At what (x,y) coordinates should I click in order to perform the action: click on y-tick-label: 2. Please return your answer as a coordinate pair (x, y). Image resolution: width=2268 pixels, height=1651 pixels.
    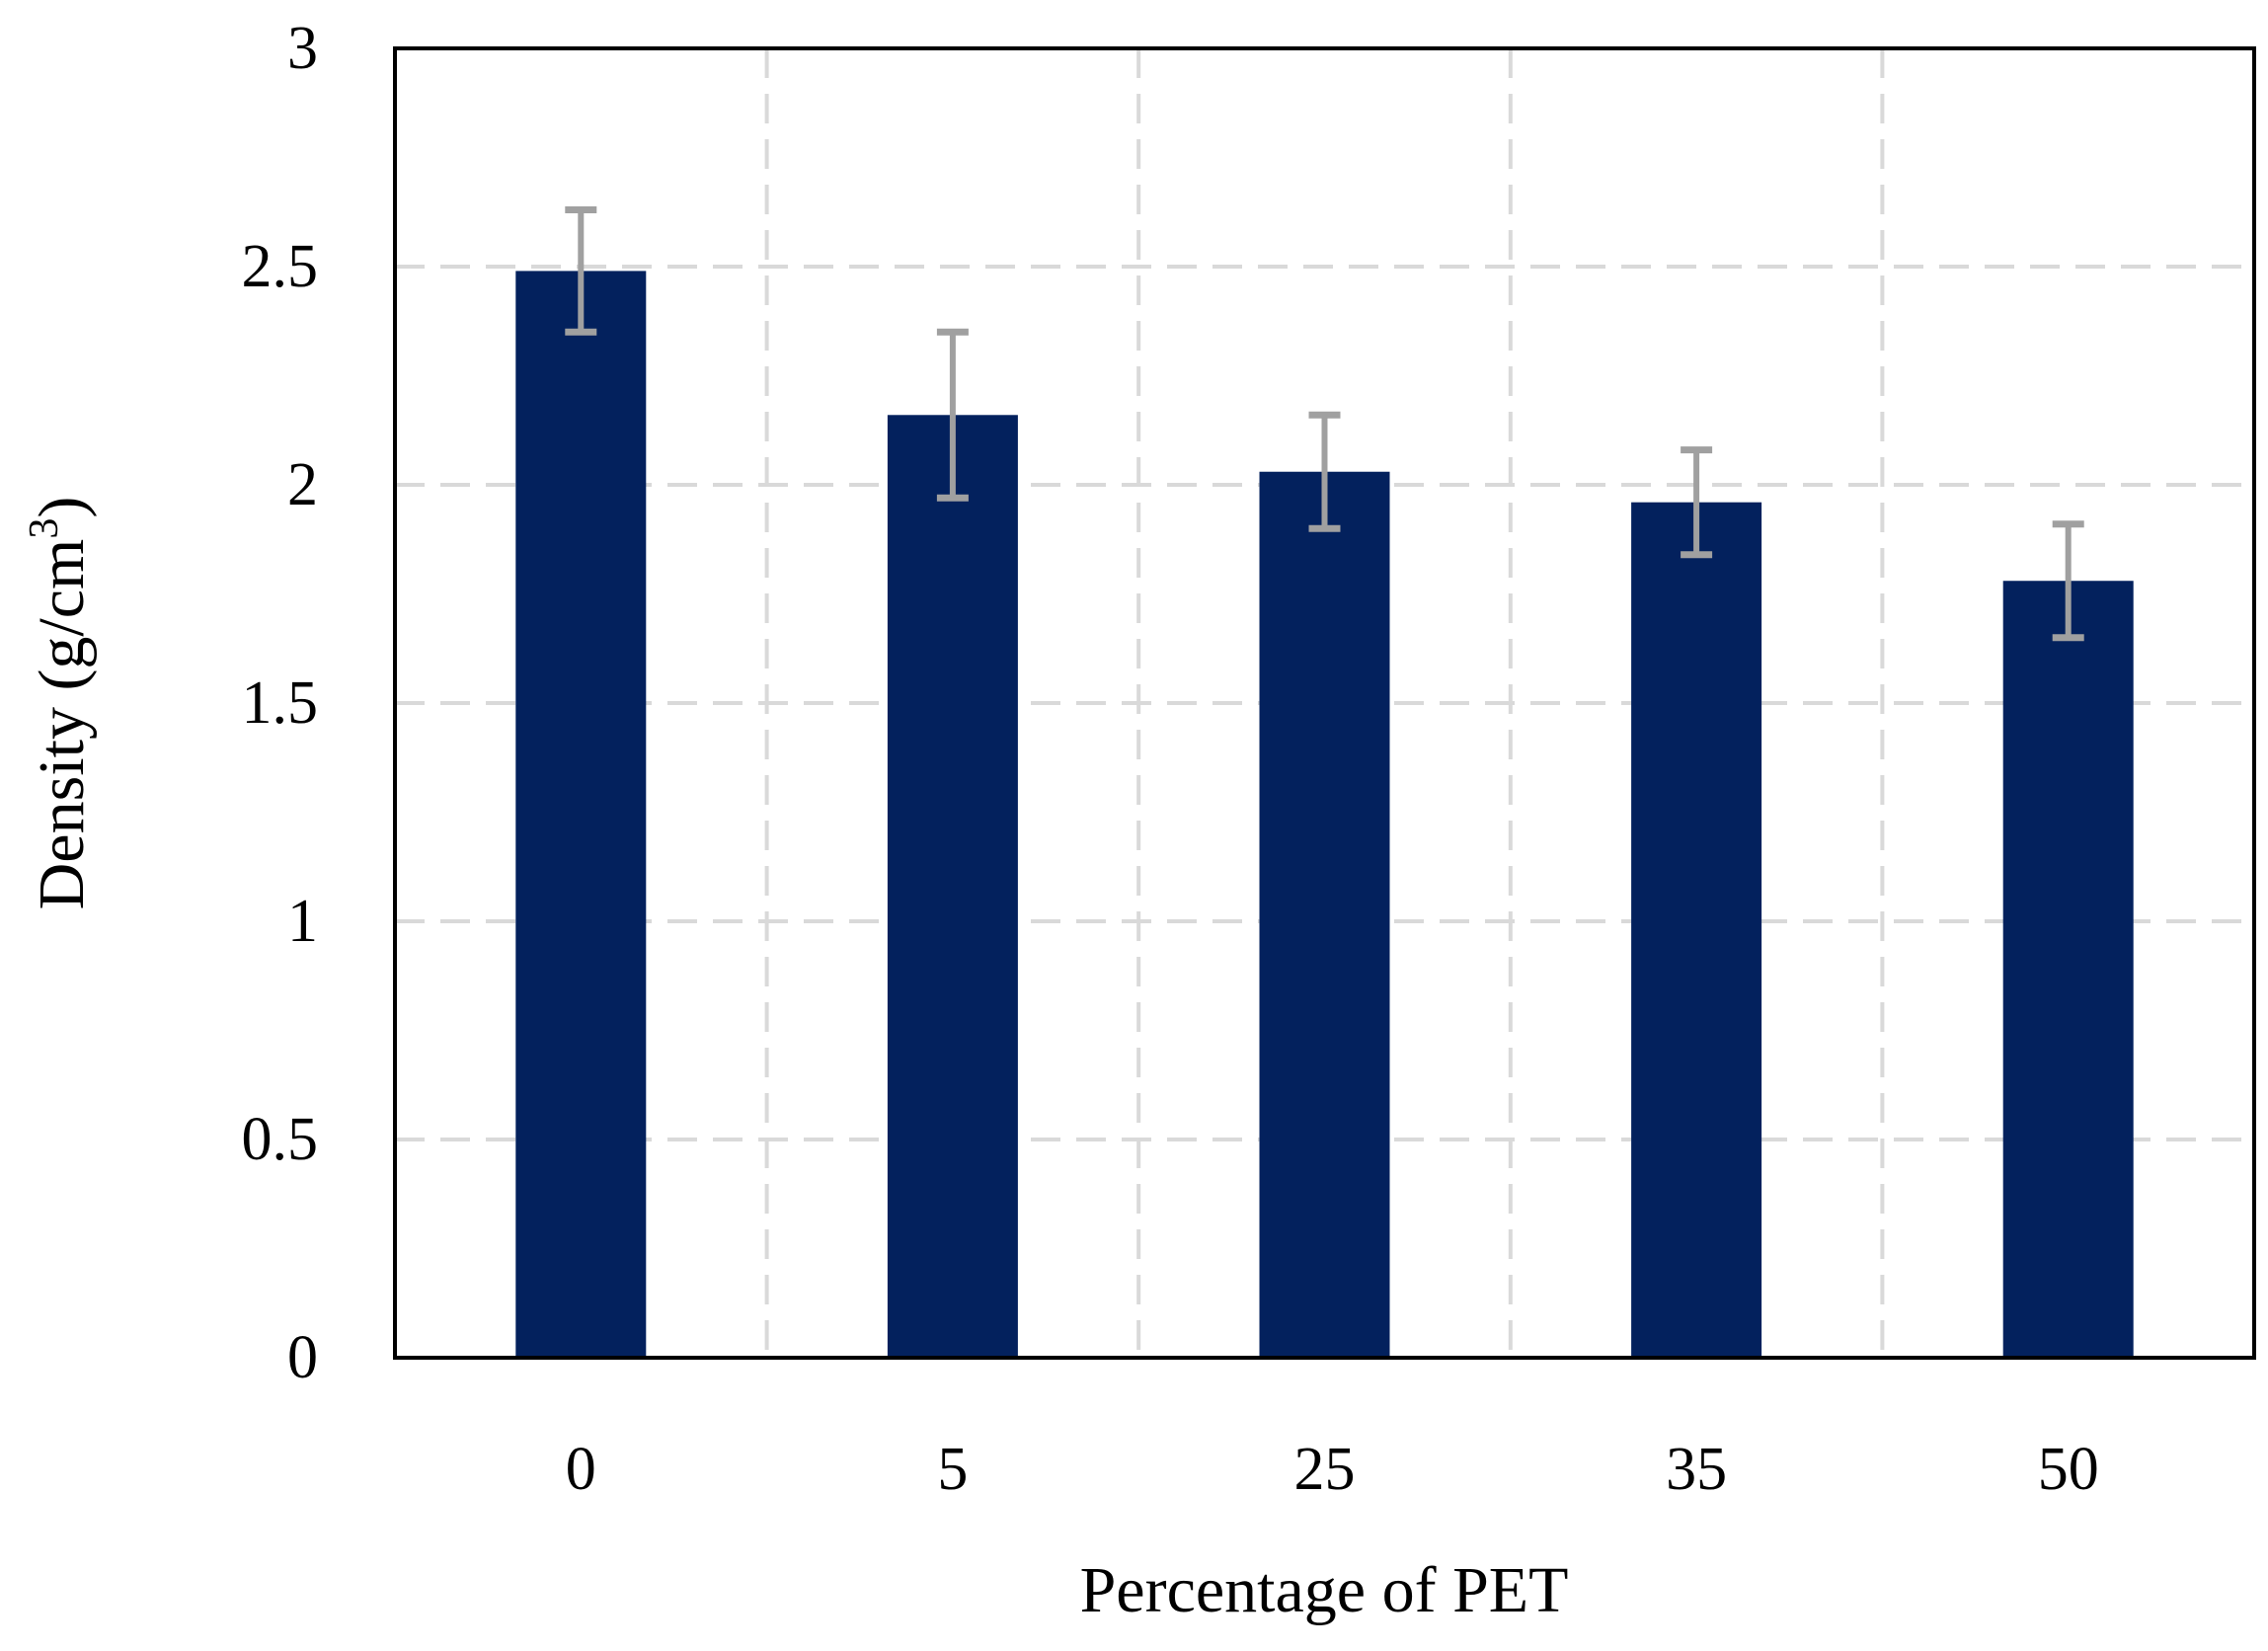
    Looking at the image, I should click on (302, 484).